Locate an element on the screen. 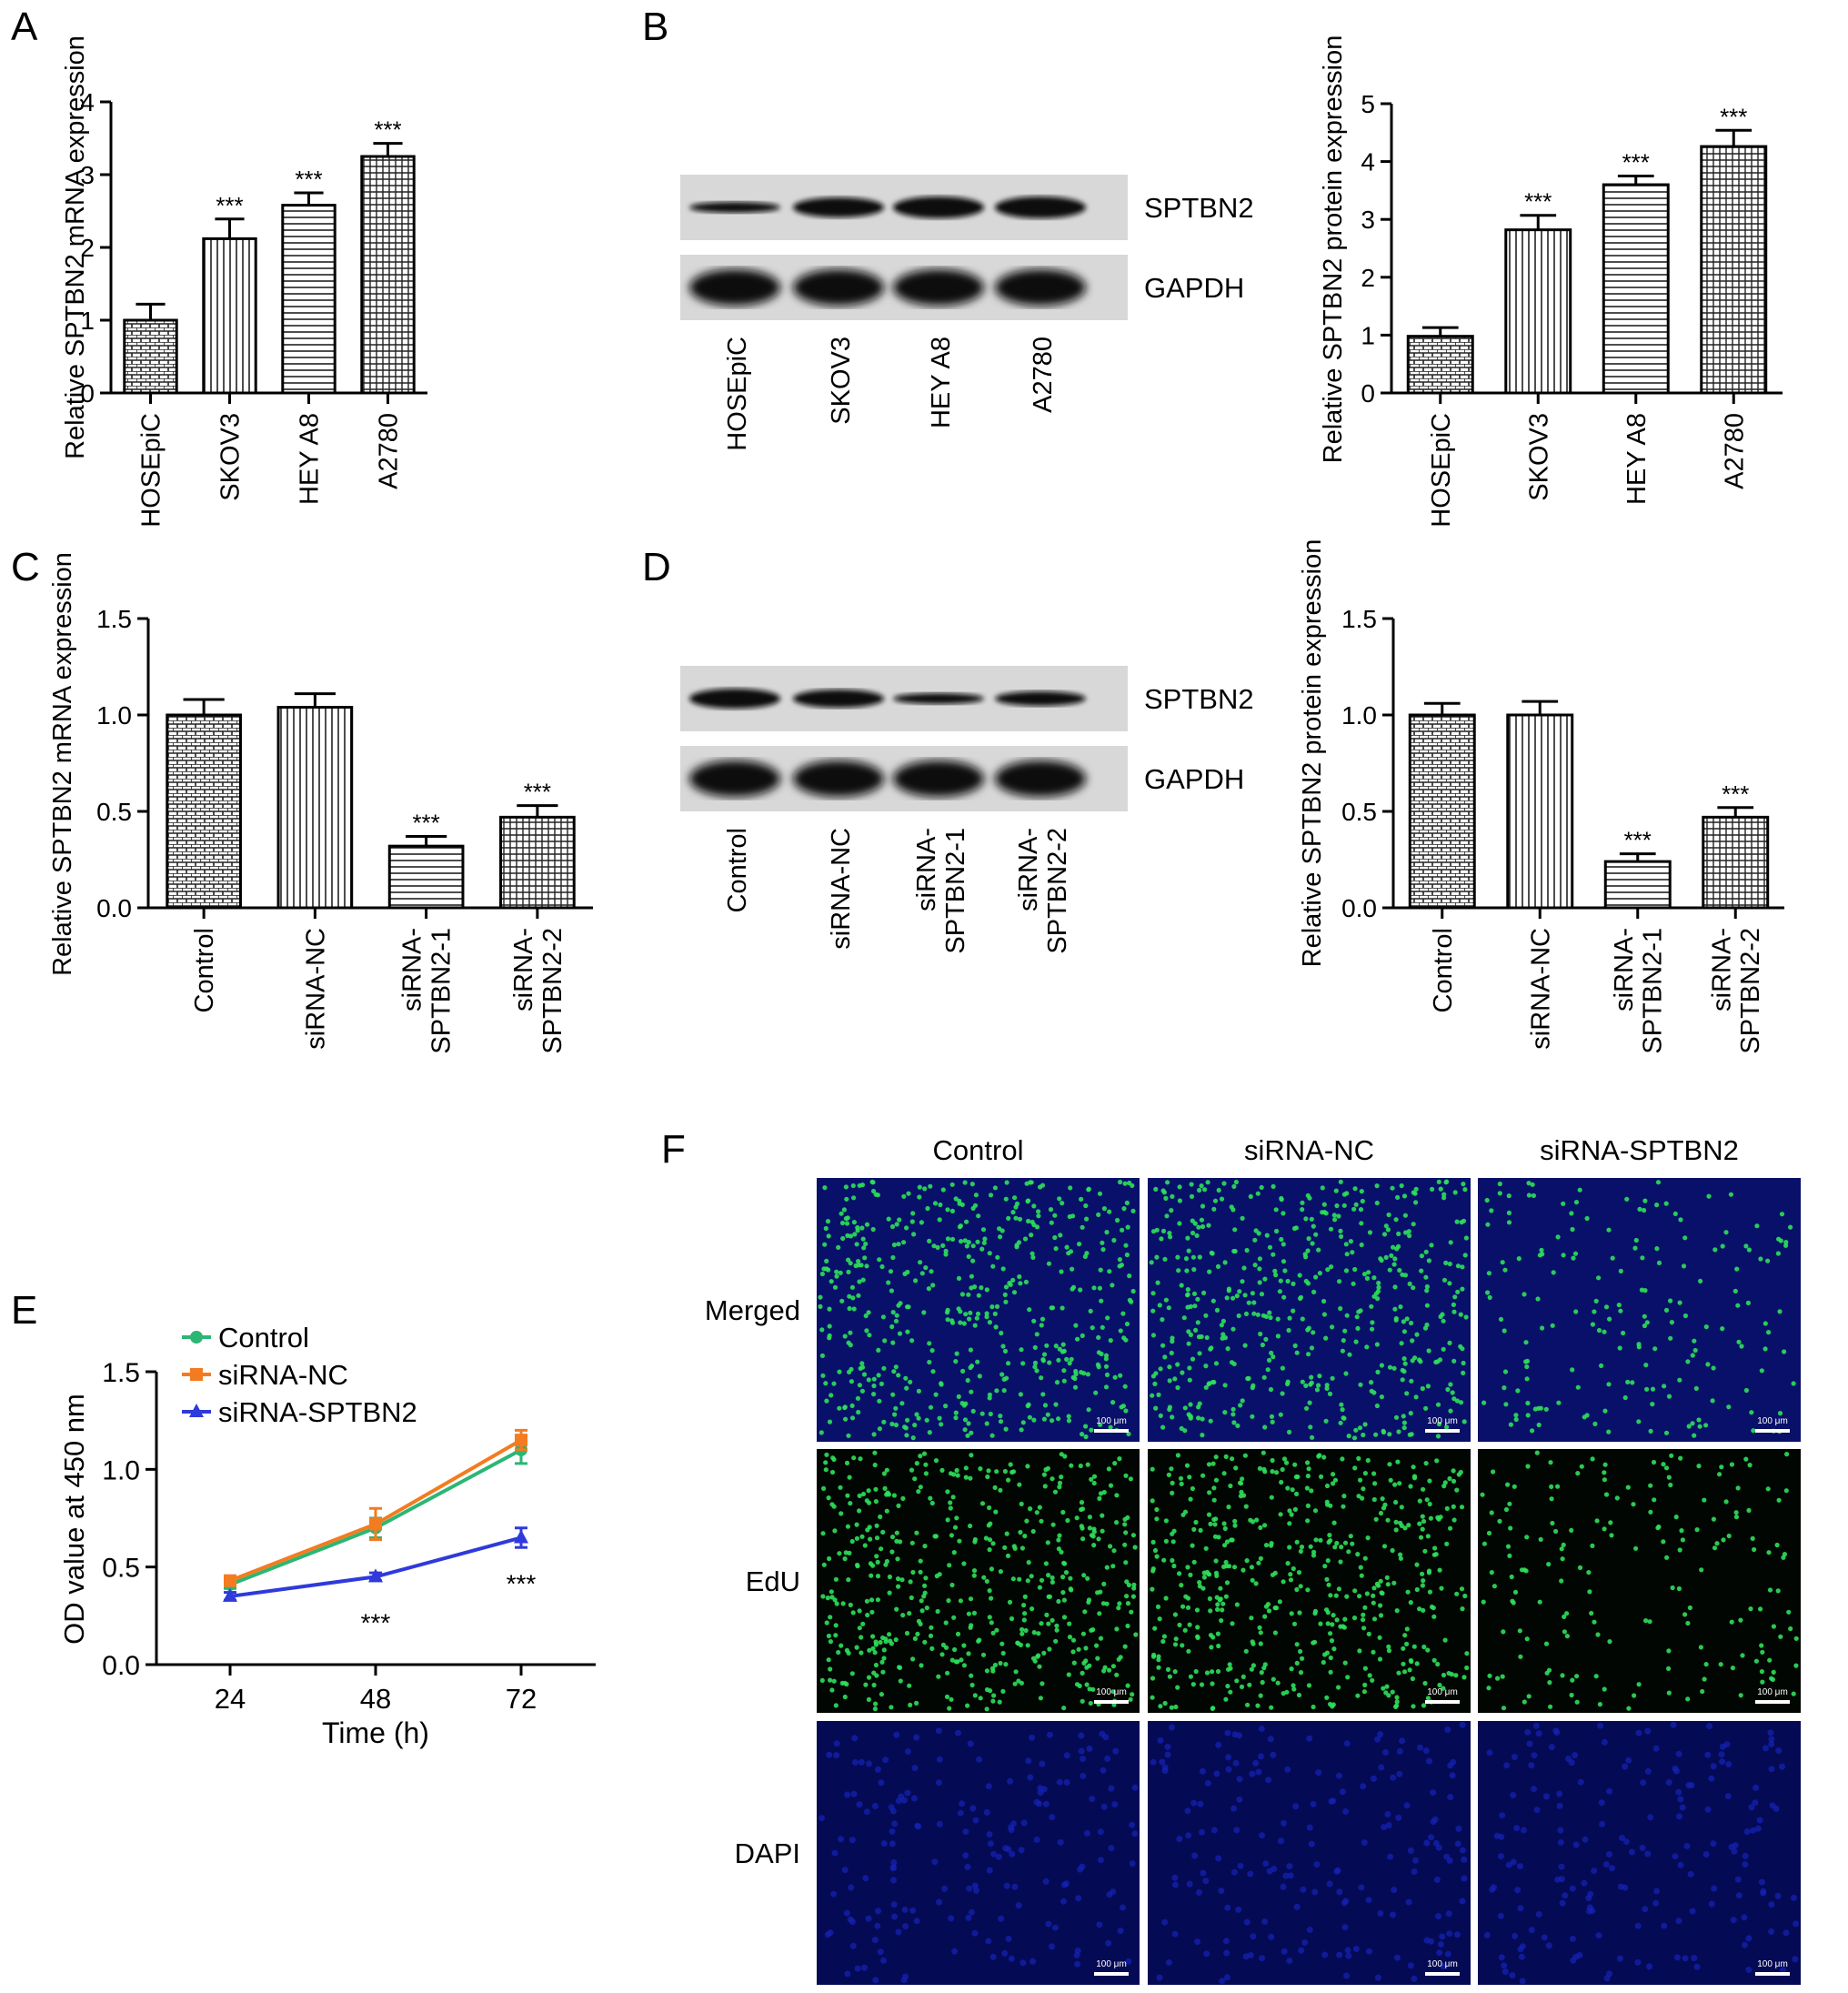 The width and height of the screenshot is (1848, 1993). y-tick-label: 1.0 is located at coordinates (114, 715).